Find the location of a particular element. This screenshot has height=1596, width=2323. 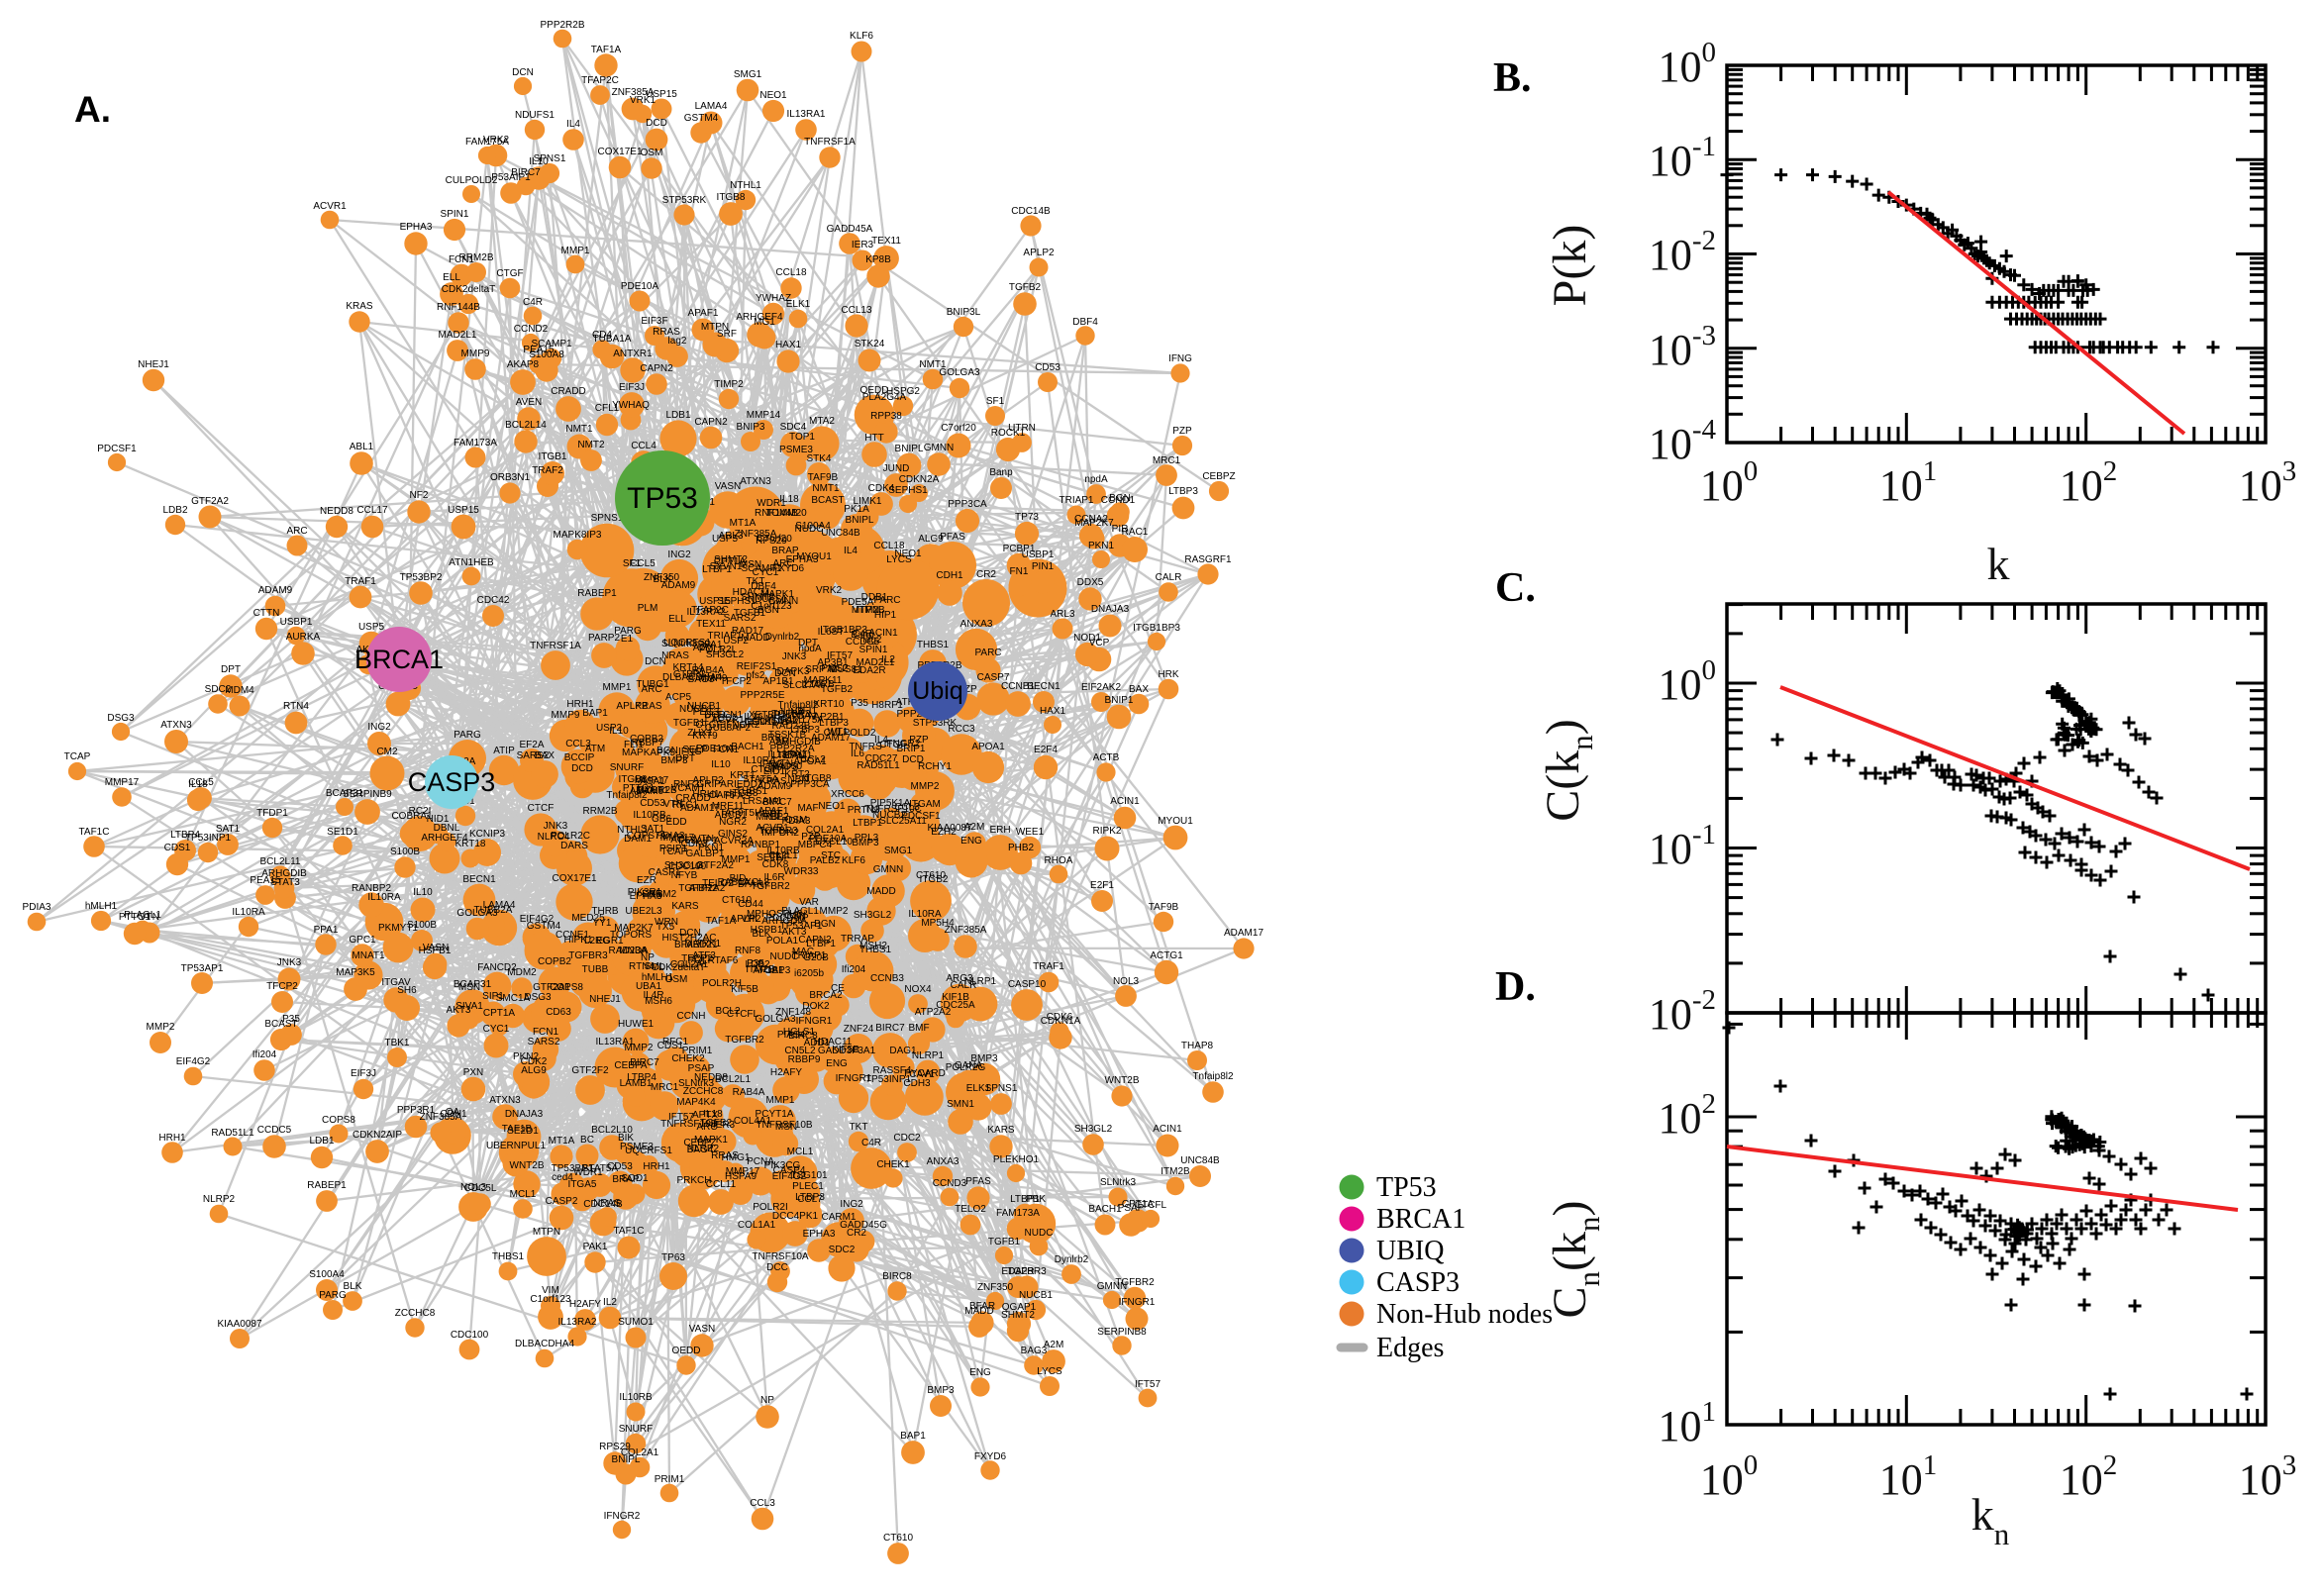

svg-text: GTF2A1 is located at coordinates (552, 987).